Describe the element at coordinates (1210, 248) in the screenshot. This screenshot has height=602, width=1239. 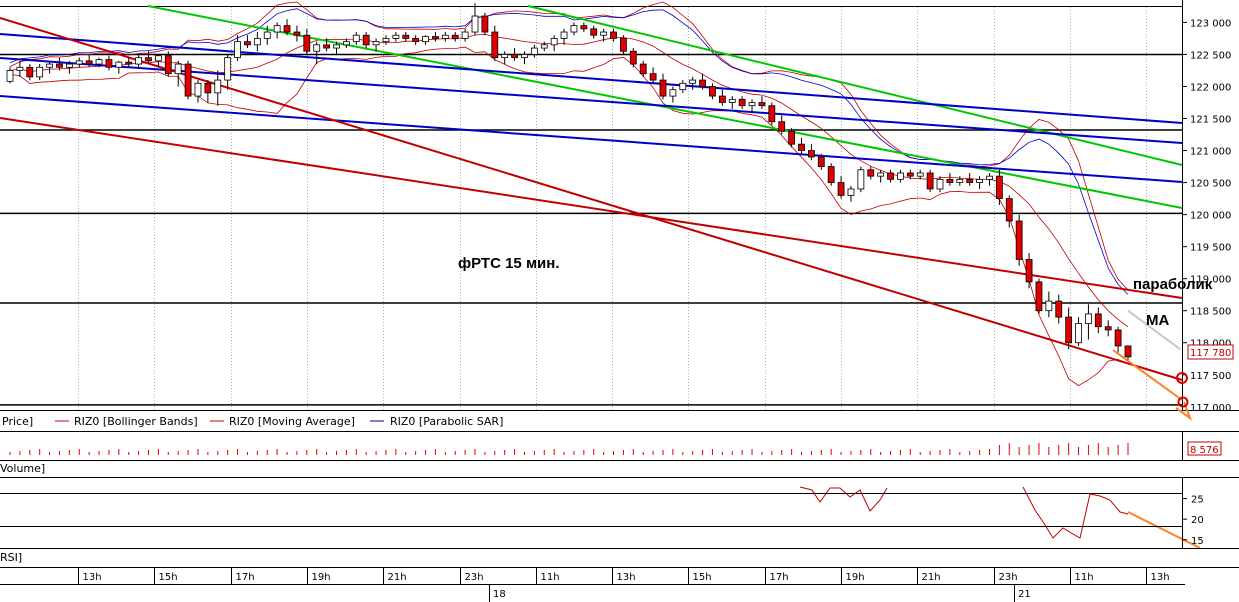
I see `price-tick-label: 119 500` at that location.